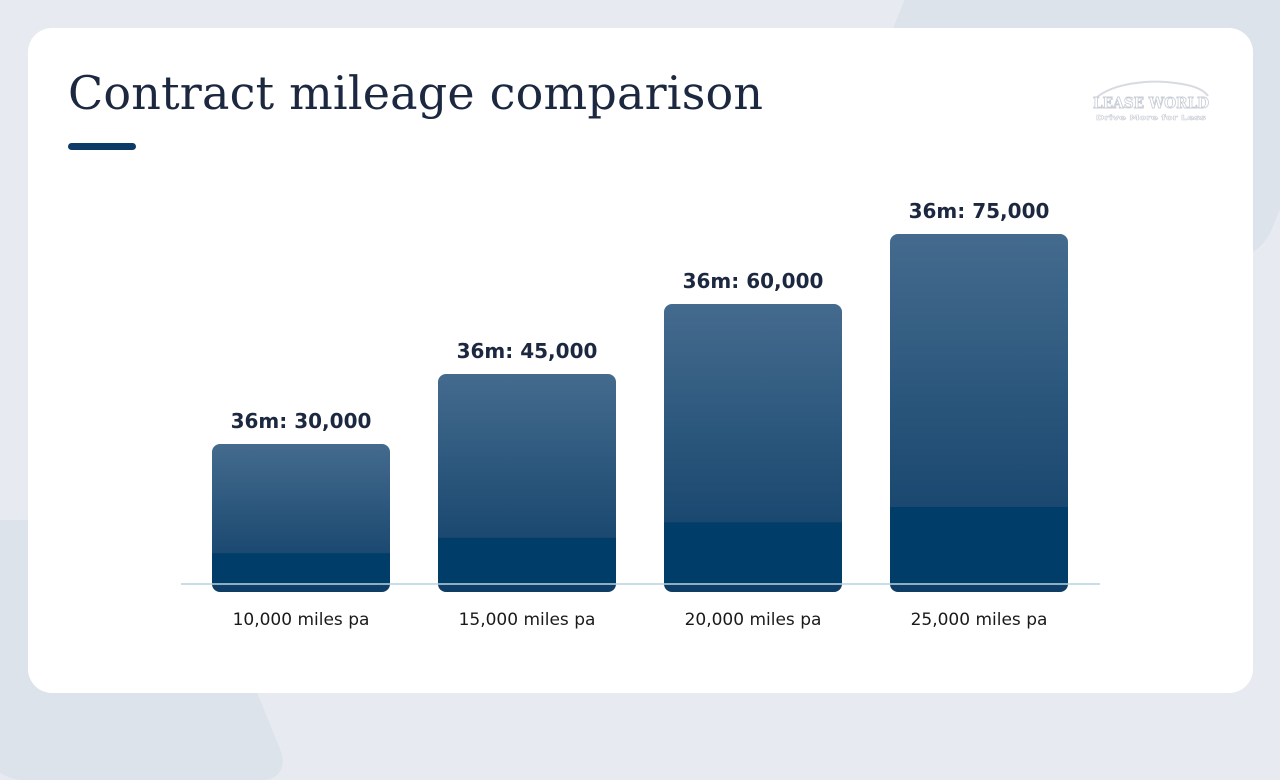 This screenshot has width=1280, height=780. I want to click on data-label: 36m: 75,000, so click(979, 211).